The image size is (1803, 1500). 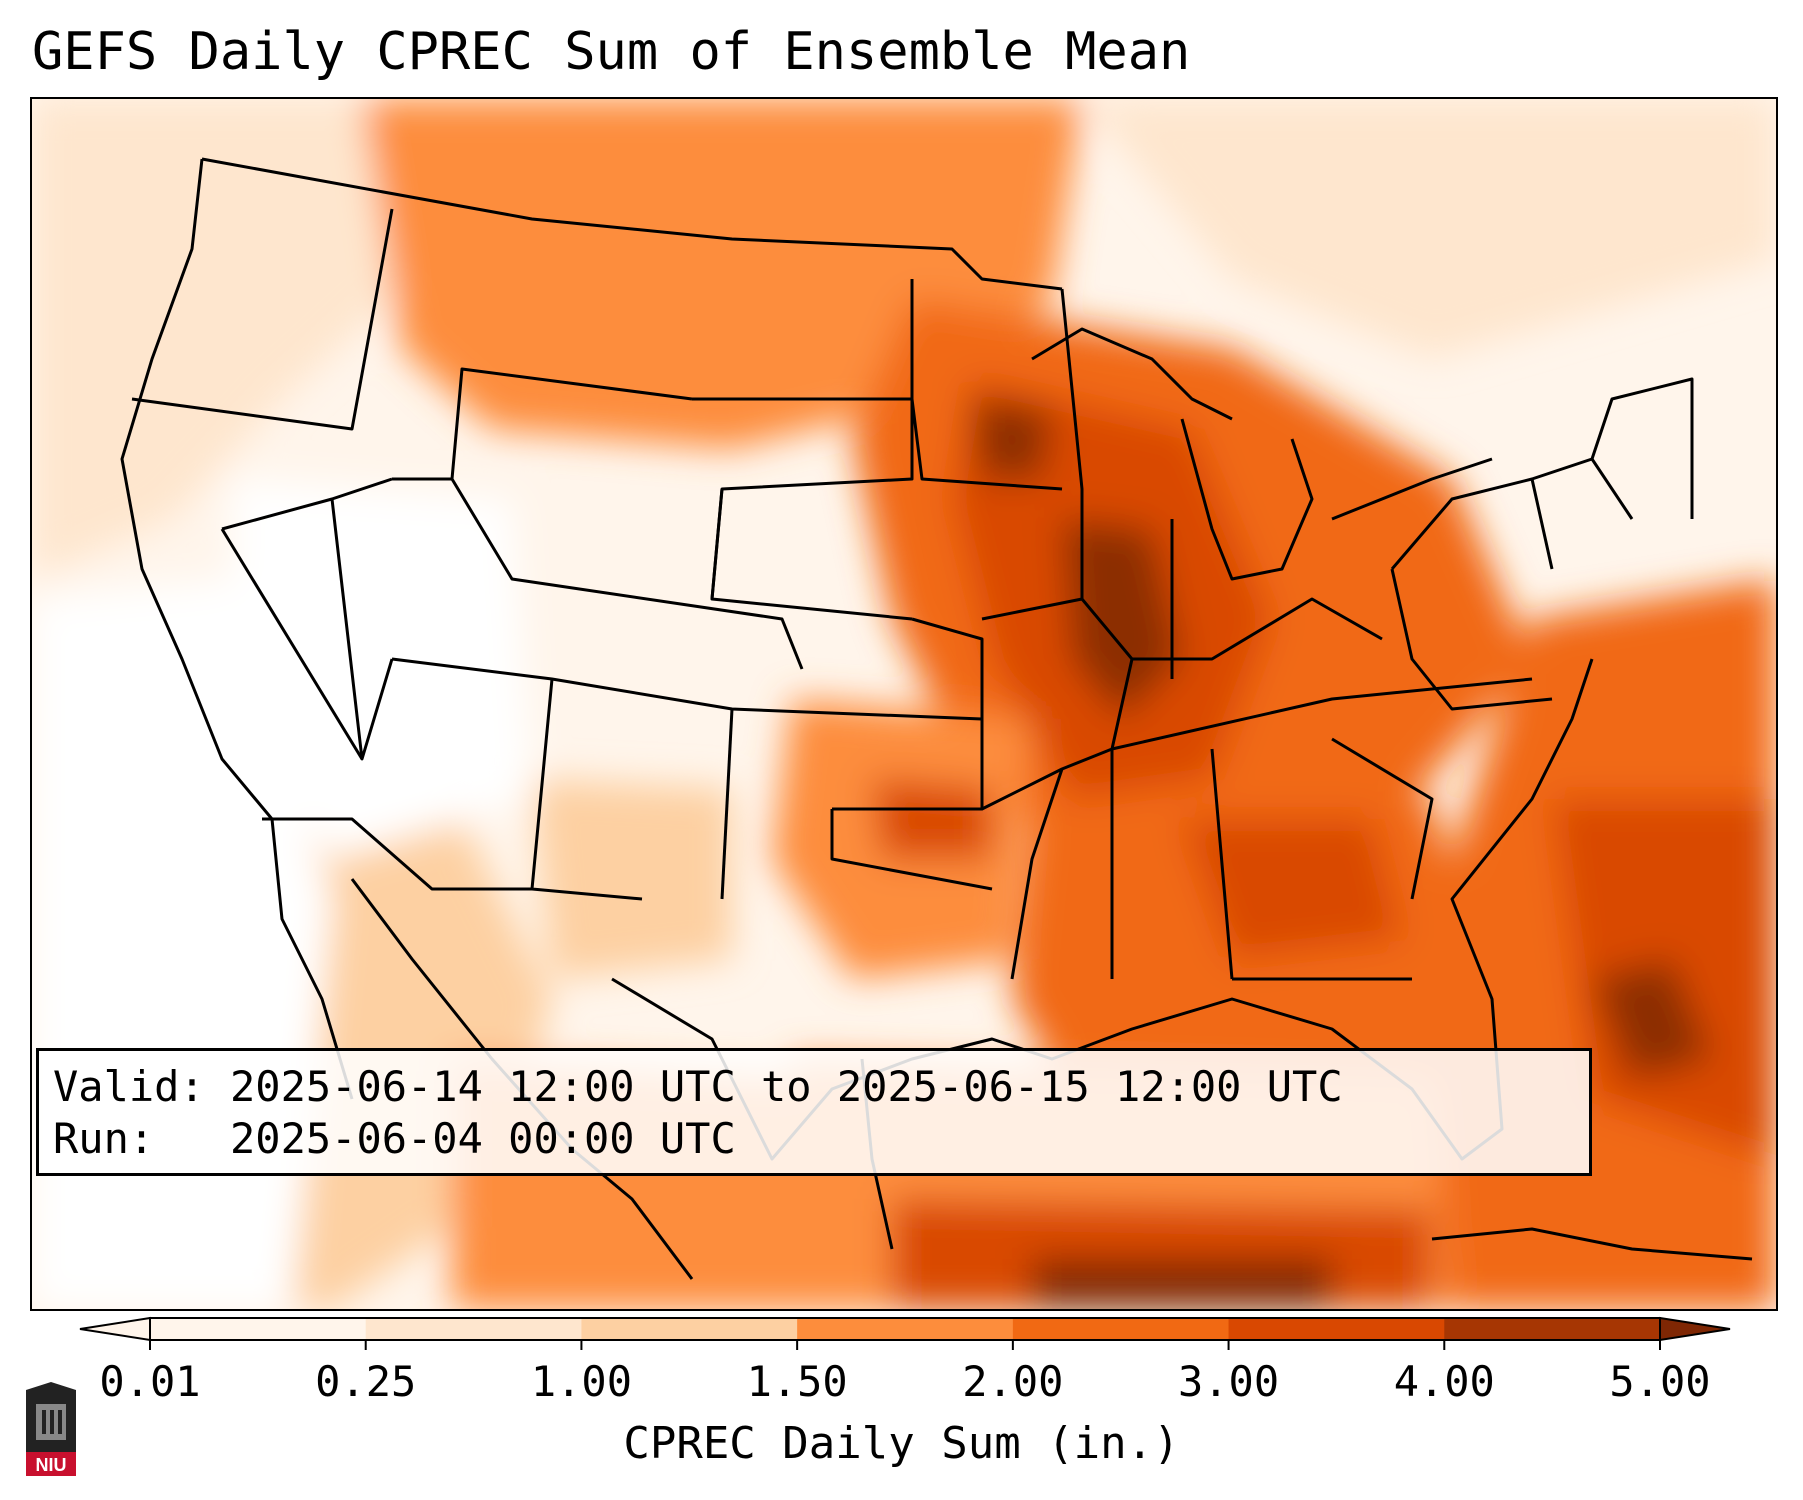 What do you see at coordinates (1695, 1329) in the screenshot?
I see `colorbar-extend-high` at bounding box center [1695, 1329].